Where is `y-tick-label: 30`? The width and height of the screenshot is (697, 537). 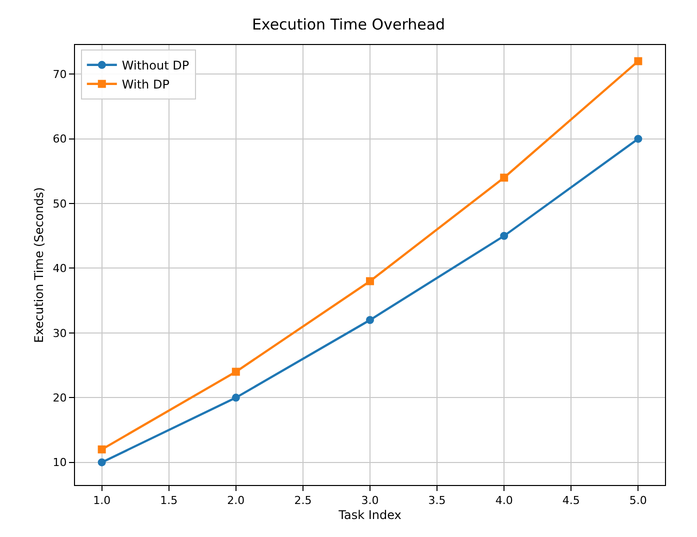 y-tick-label: 30 is located at coordinates (59, 333).